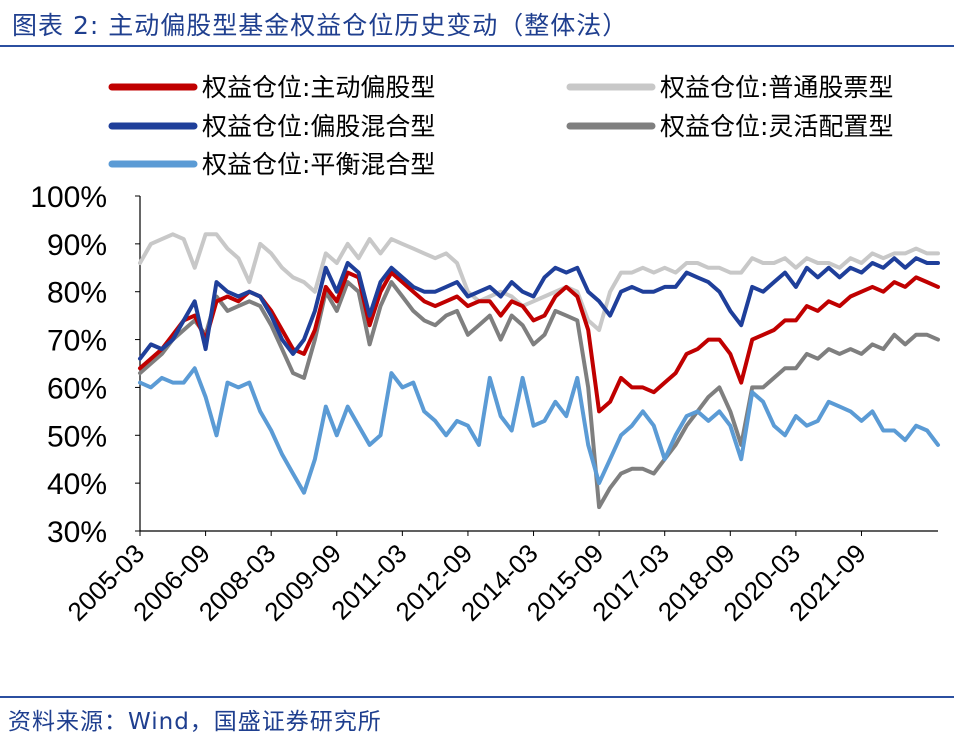  I want to click on y-tick-label: 40%, so click(77, 484).